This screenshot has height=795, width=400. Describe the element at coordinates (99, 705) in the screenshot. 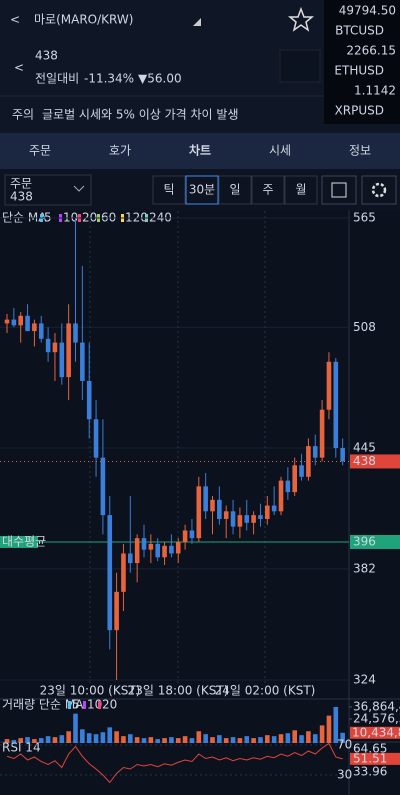

I see `ma-swatch` at that location.